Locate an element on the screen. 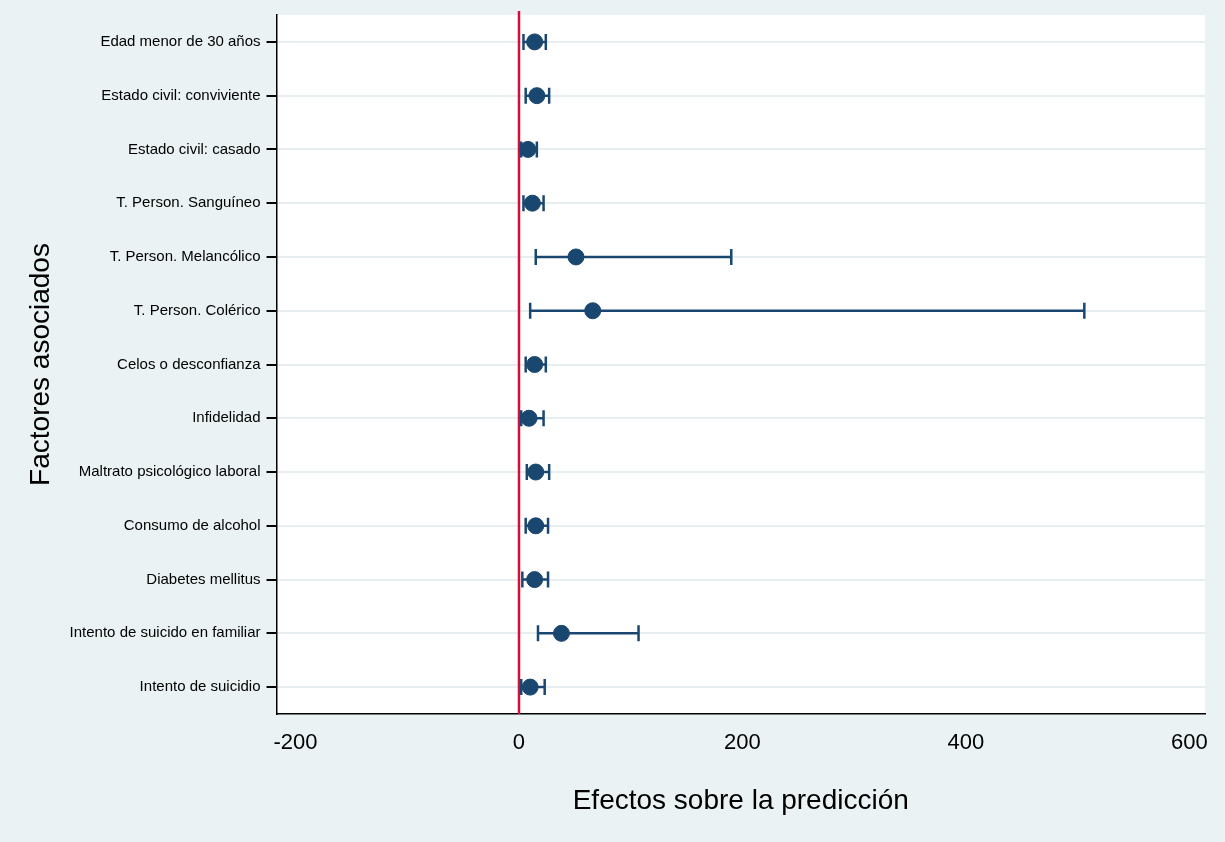 Image resolution: width=1225 pixels, height=842 pixels. x-tick-label: 0 is located at coordinates (519, 742).